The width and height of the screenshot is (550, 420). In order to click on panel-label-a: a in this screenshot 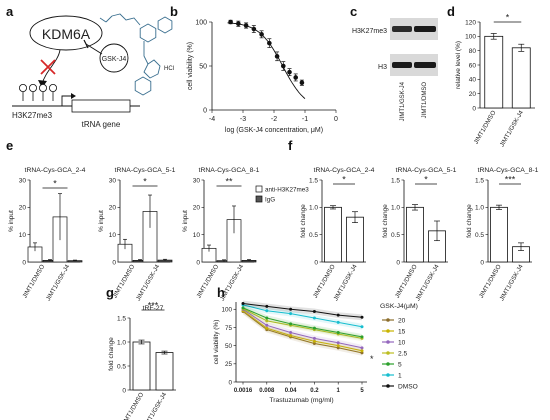, I will do `click(10, 11)`.